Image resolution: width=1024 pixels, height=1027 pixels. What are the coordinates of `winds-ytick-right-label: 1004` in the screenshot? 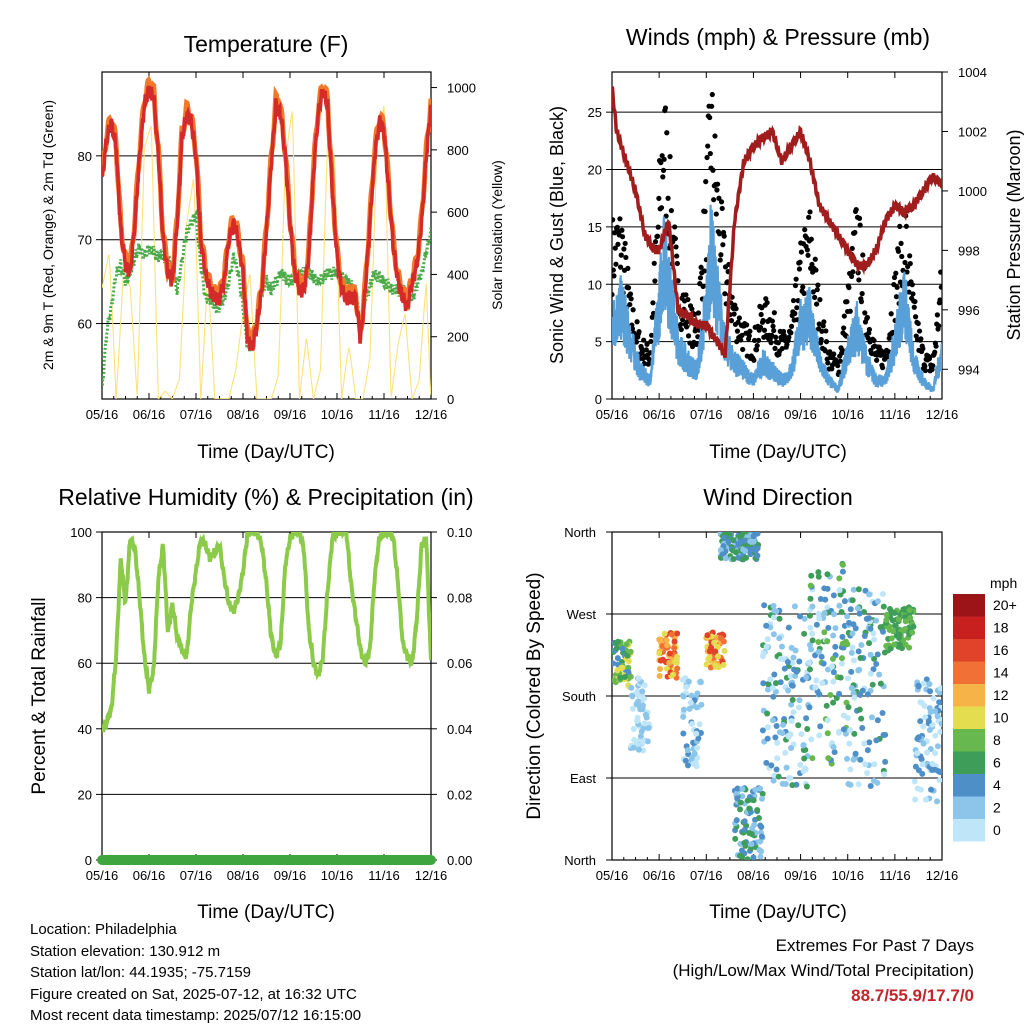 It's located at (972, 72).